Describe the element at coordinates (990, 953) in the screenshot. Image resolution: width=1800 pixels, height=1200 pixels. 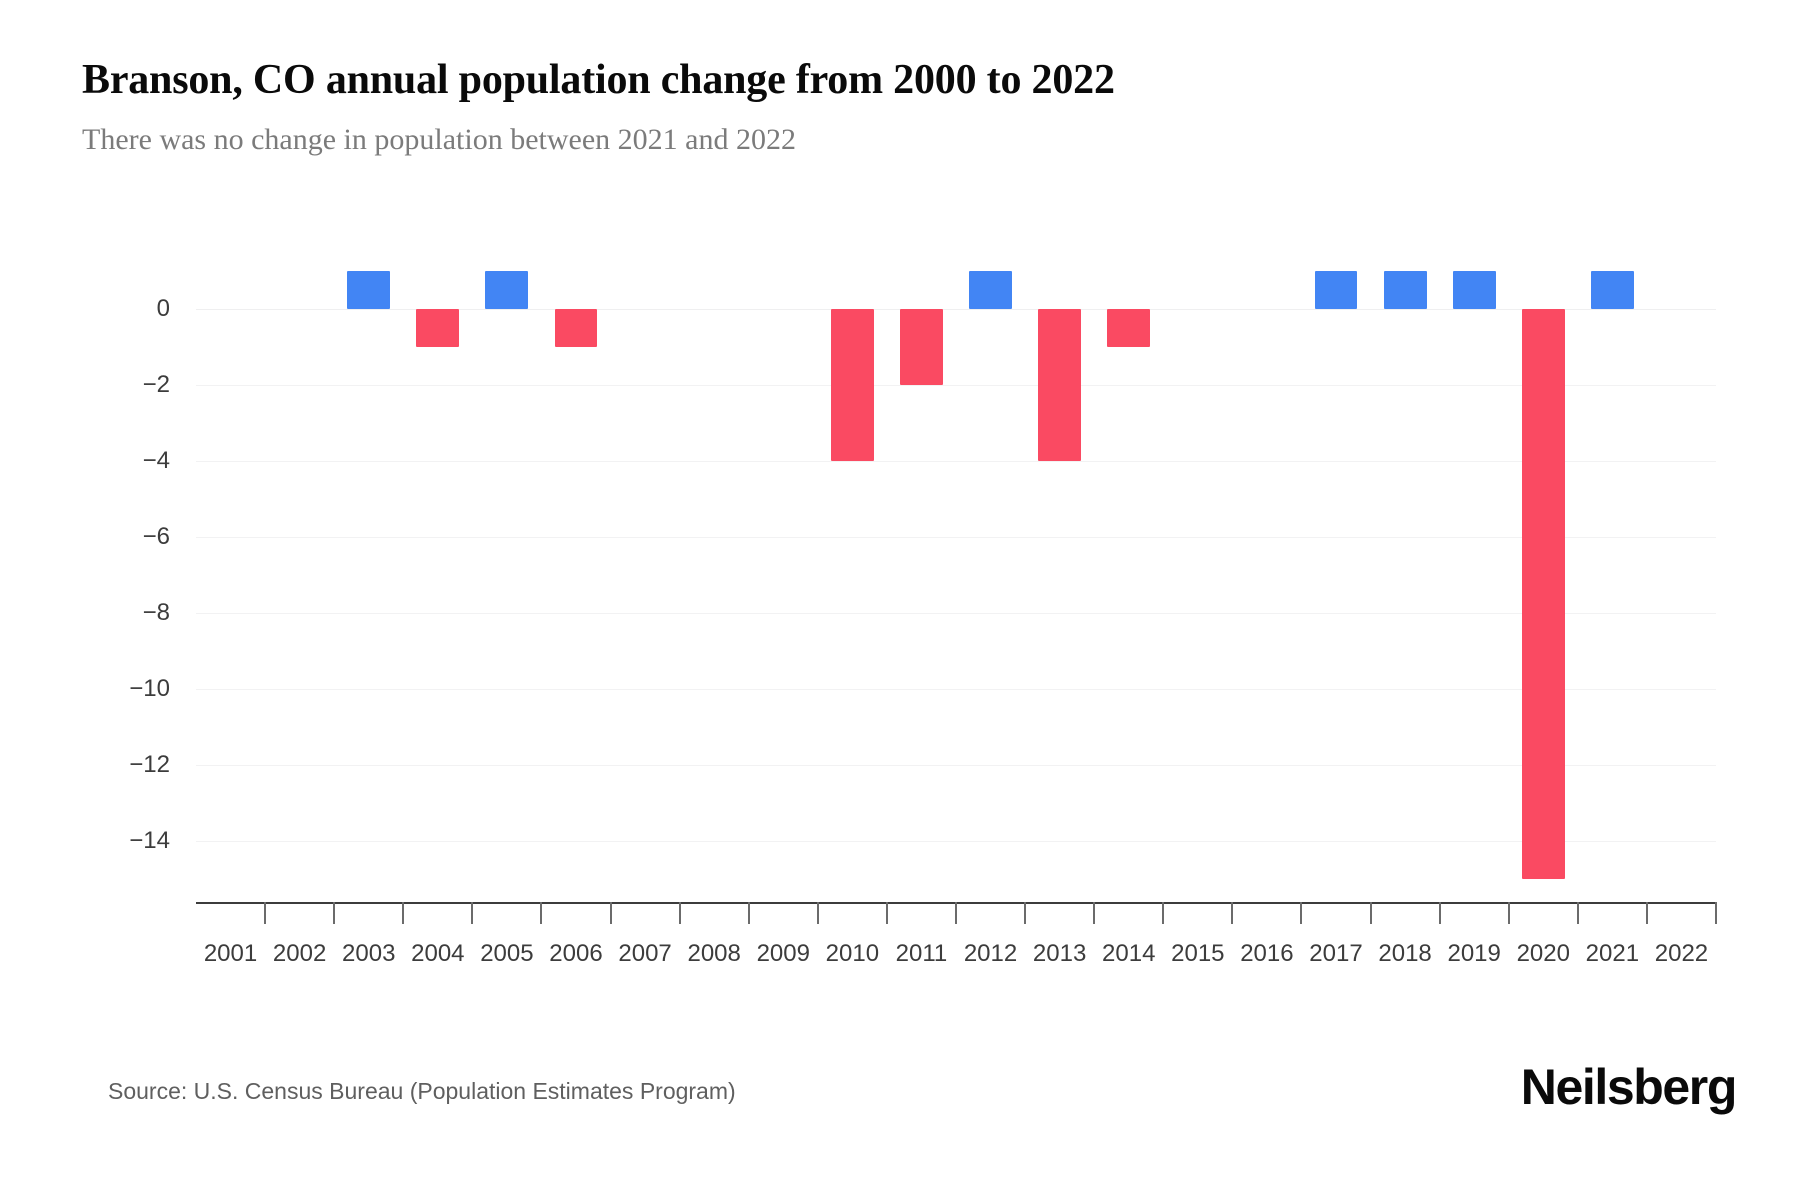
I see `x-axis-label-2012: 2012` at that location.